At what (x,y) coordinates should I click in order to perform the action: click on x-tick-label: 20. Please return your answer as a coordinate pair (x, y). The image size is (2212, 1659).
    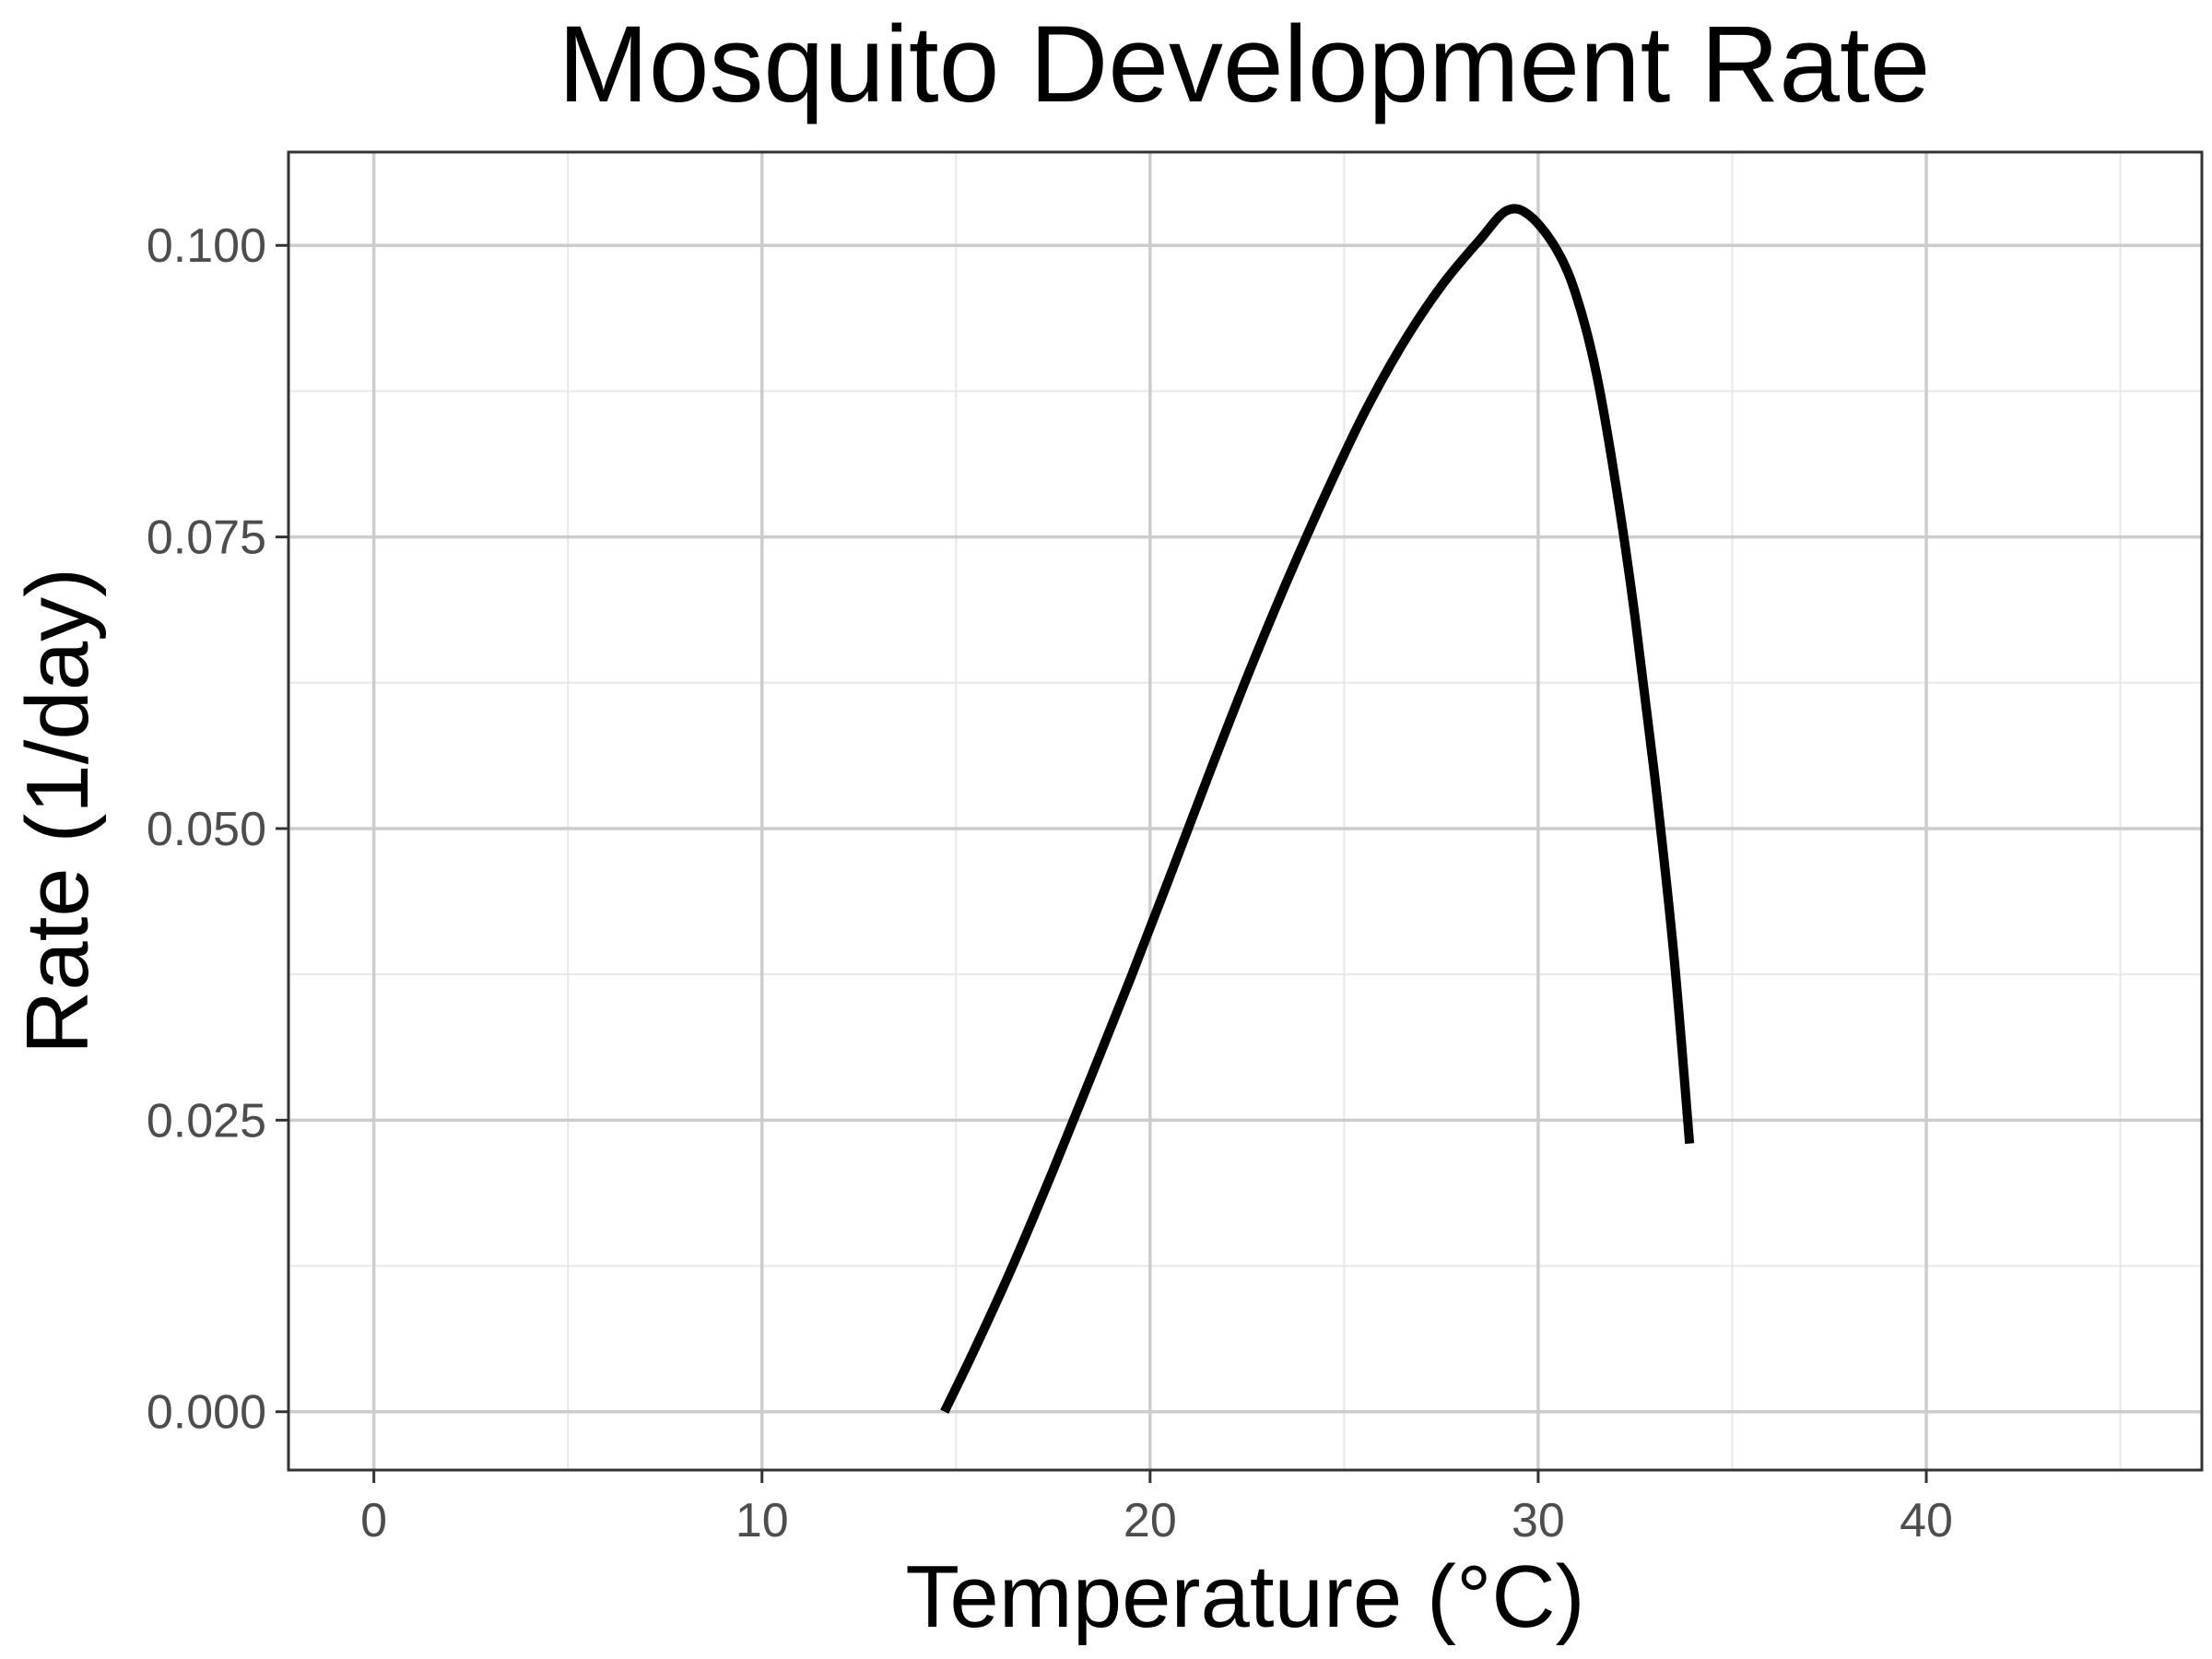
    Looking at the image, I should click on (1150, 1520).